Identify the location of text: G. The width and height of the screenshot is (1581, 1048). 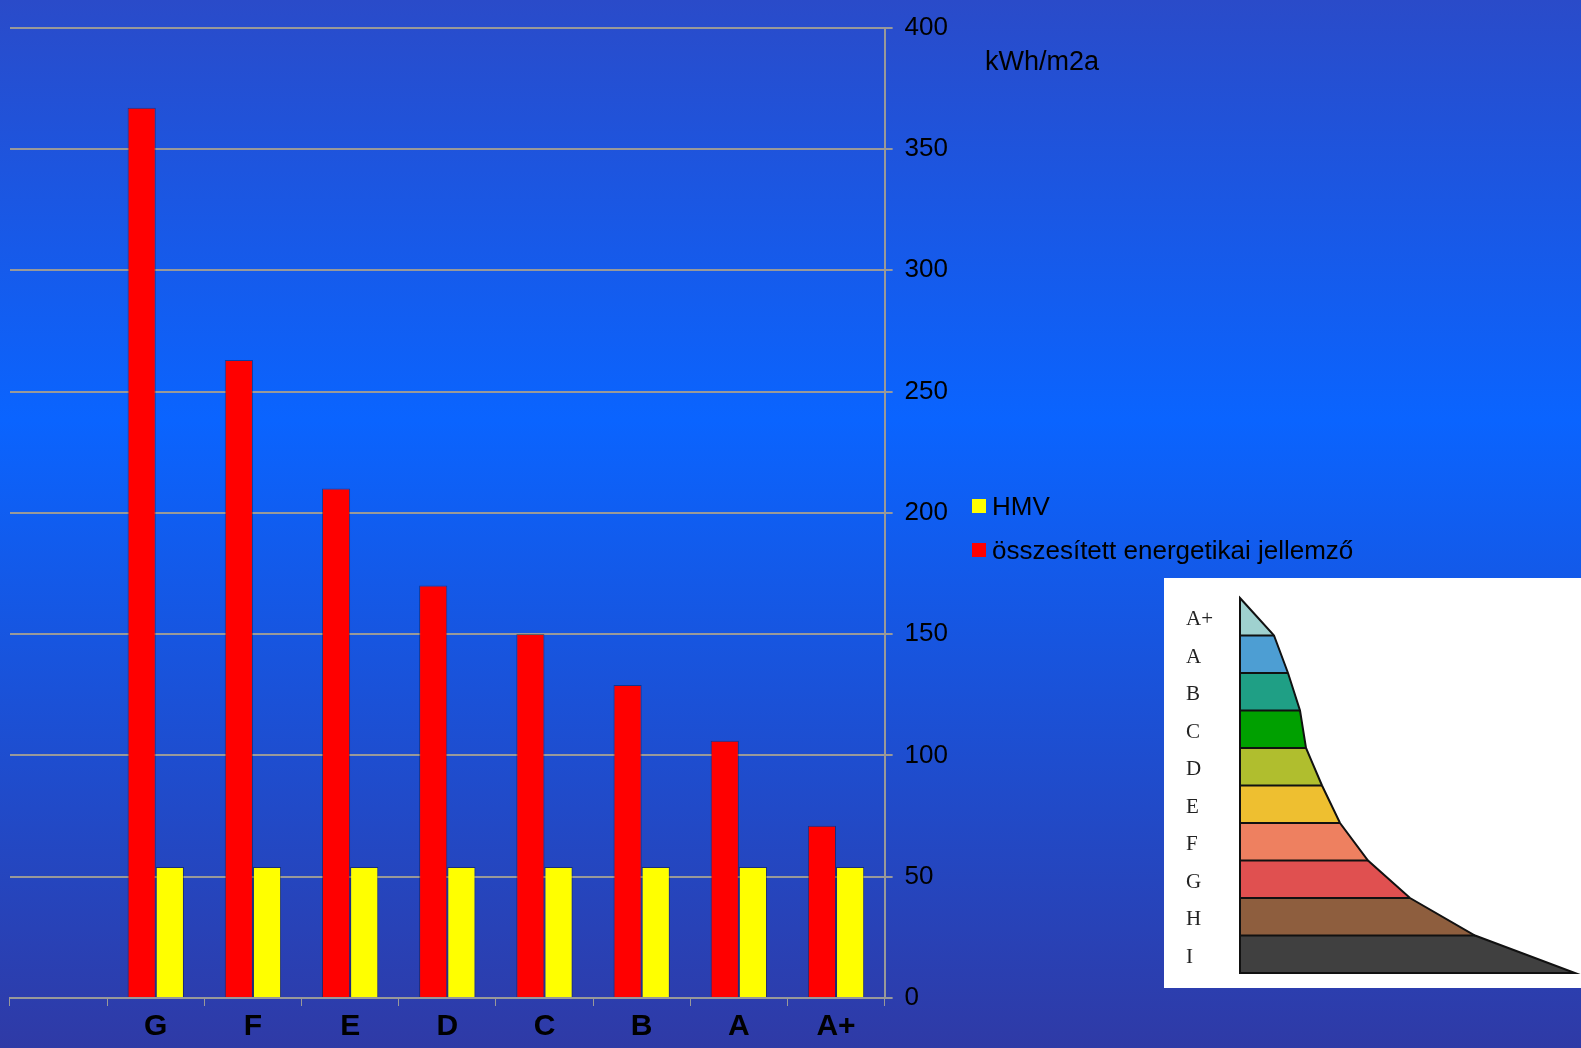
(1194, 881).